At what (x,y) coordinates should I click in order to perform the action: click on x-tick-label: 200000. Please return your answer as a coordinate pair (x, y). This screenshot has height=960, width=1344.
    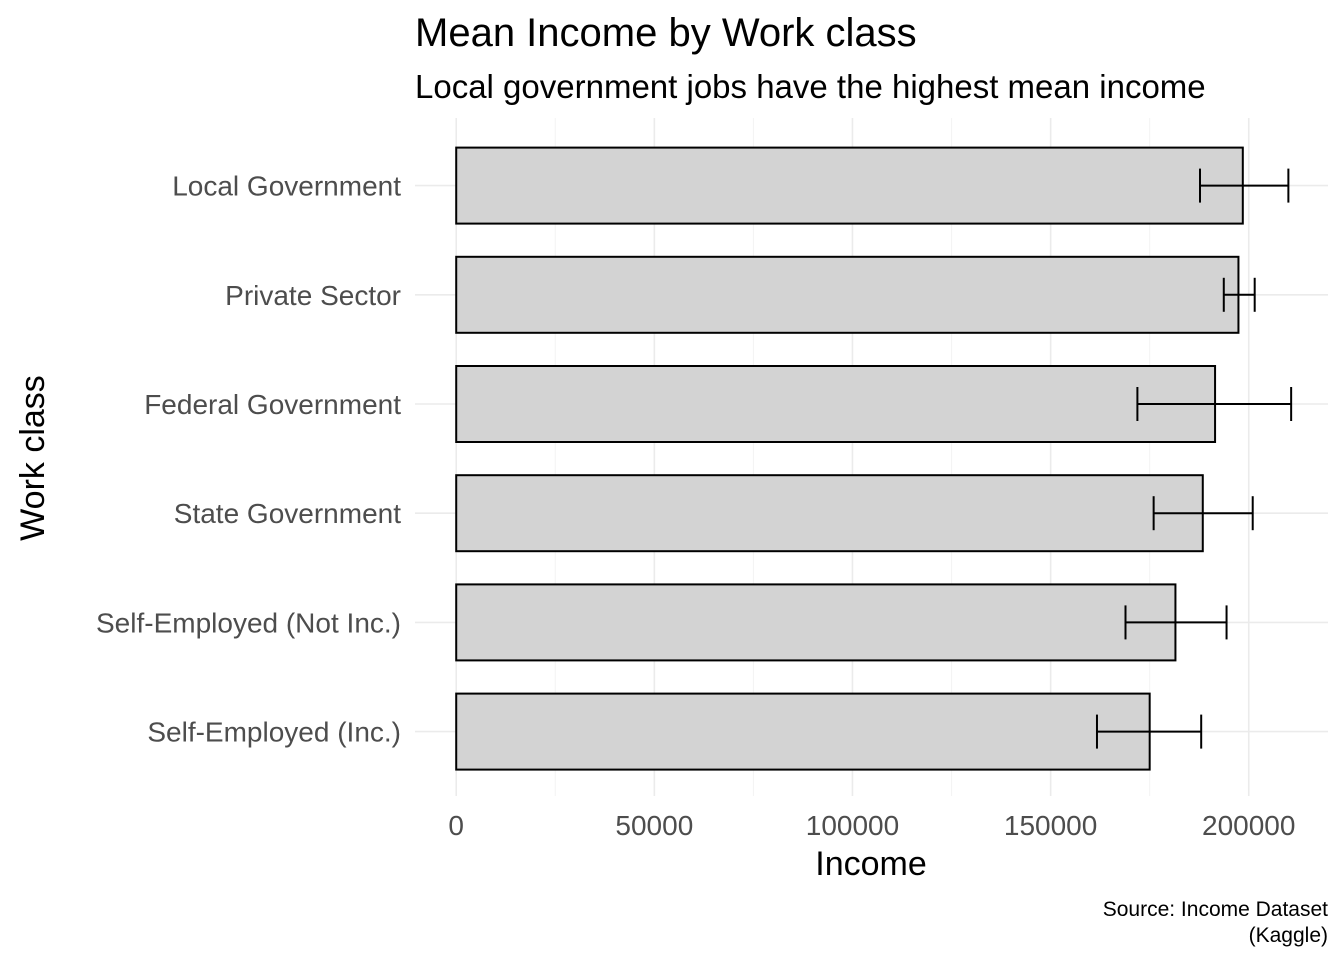
    Looking at the image, I should click on (1248, 825).